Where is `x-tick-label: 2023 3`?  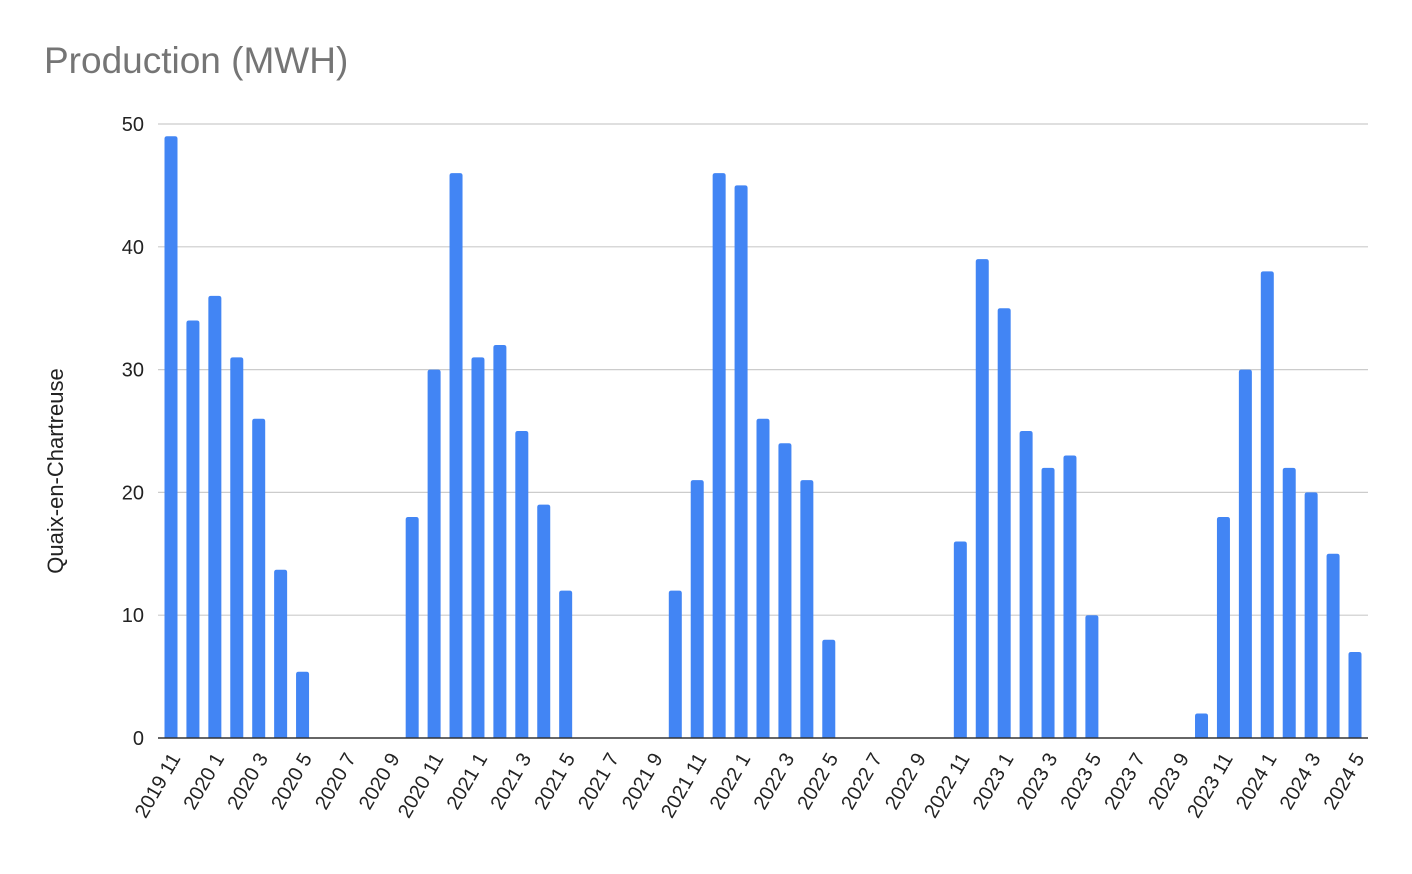 x-tick-label: 2023 3 is located at coordinates (1038, 782).